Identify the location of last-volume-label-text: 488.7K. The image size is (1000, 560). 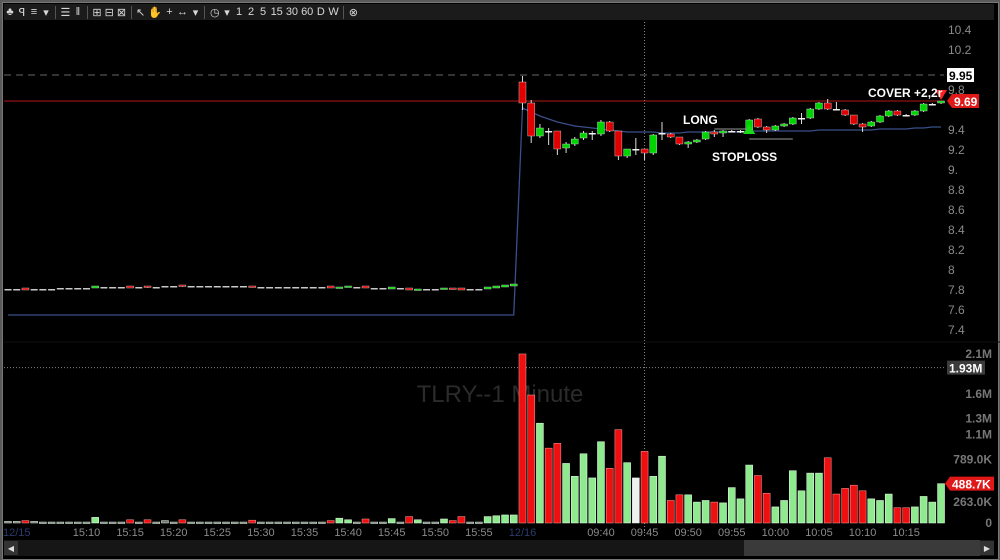
(971, 485).